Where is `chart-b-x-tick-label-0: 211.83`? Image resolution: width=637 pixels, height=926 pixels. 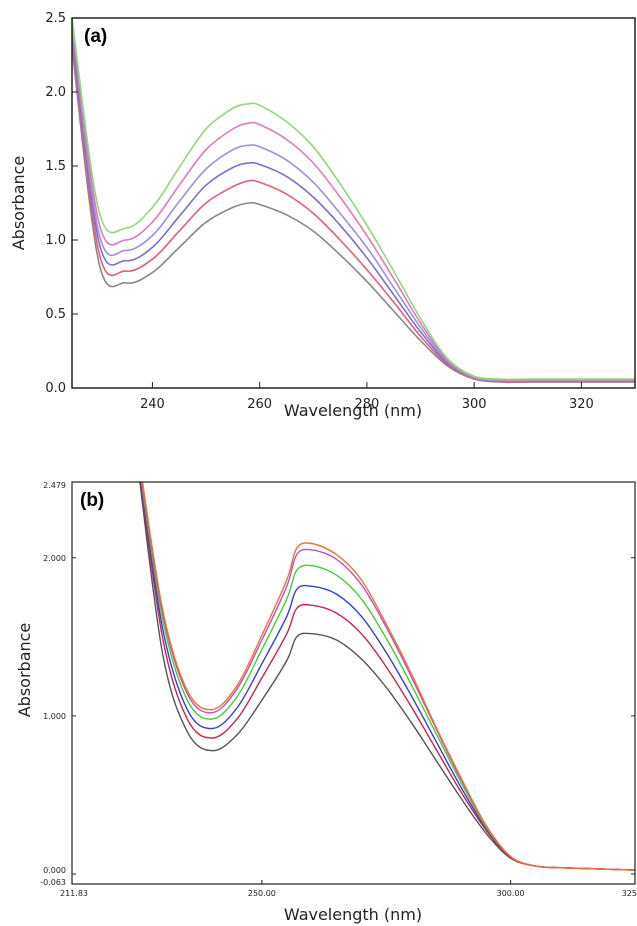
chart-b-x-tick-label-0: 211.83 is located at coordinates (74, 893).